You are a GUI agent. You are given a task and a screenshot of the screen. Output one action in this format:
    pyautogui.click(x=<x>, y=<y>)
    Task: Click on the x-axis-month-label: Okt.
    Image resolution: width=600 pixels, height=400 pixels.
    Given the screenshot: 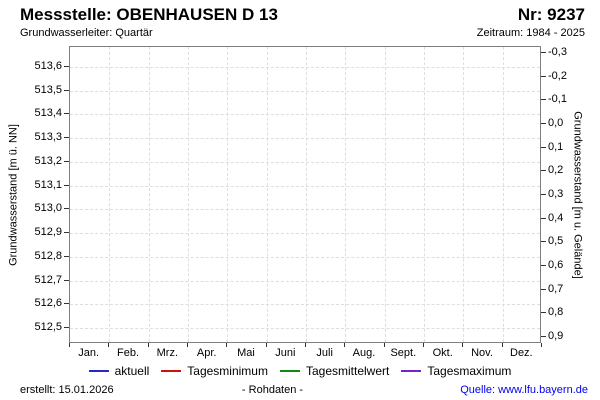 What is the action you would take?
    pyautogui.click(x=442, y=353)
    